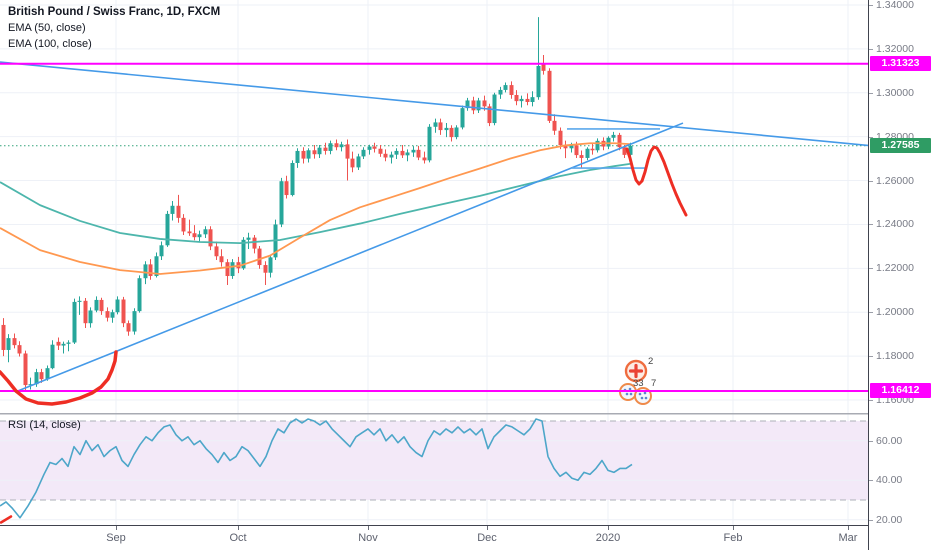 Image resolution: width=932 pixels, height=550 pixels. I want to click on rsi-band, so click(434, 460).